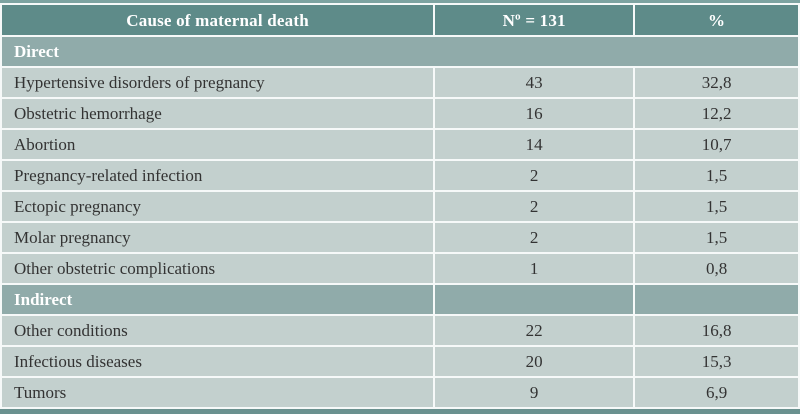 Image resolution: width=800 pixels, height=414 pixels. I want to click on count-cell: 14, so click(534, 144).